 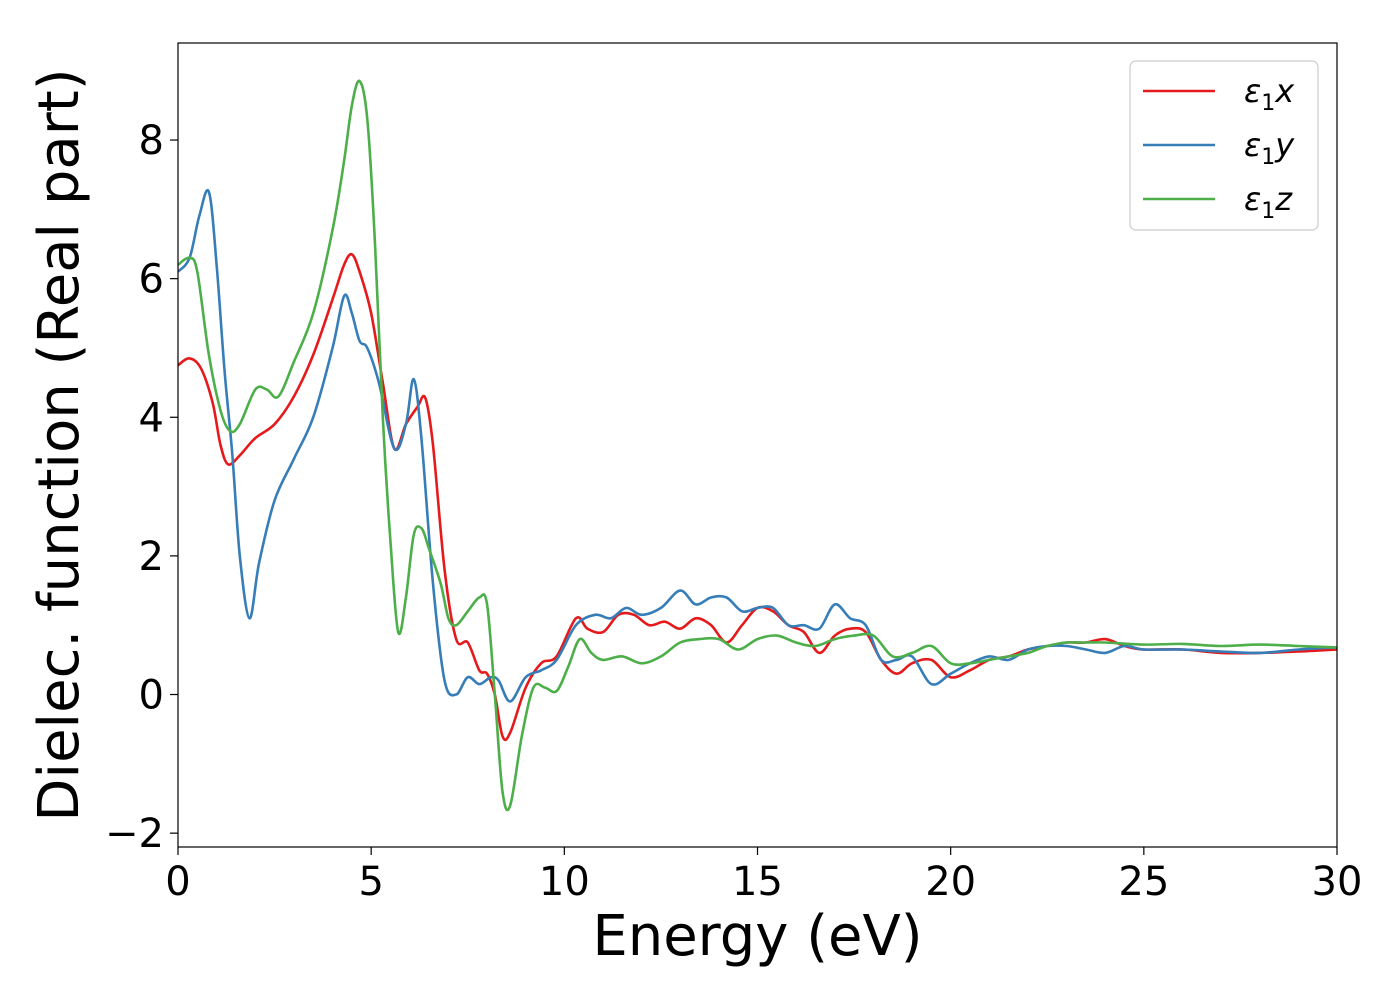 What do you see at coordinates (151, 696) in the screenshot?
I see `y-tick-label: 0` at bounding box center [151, 696].